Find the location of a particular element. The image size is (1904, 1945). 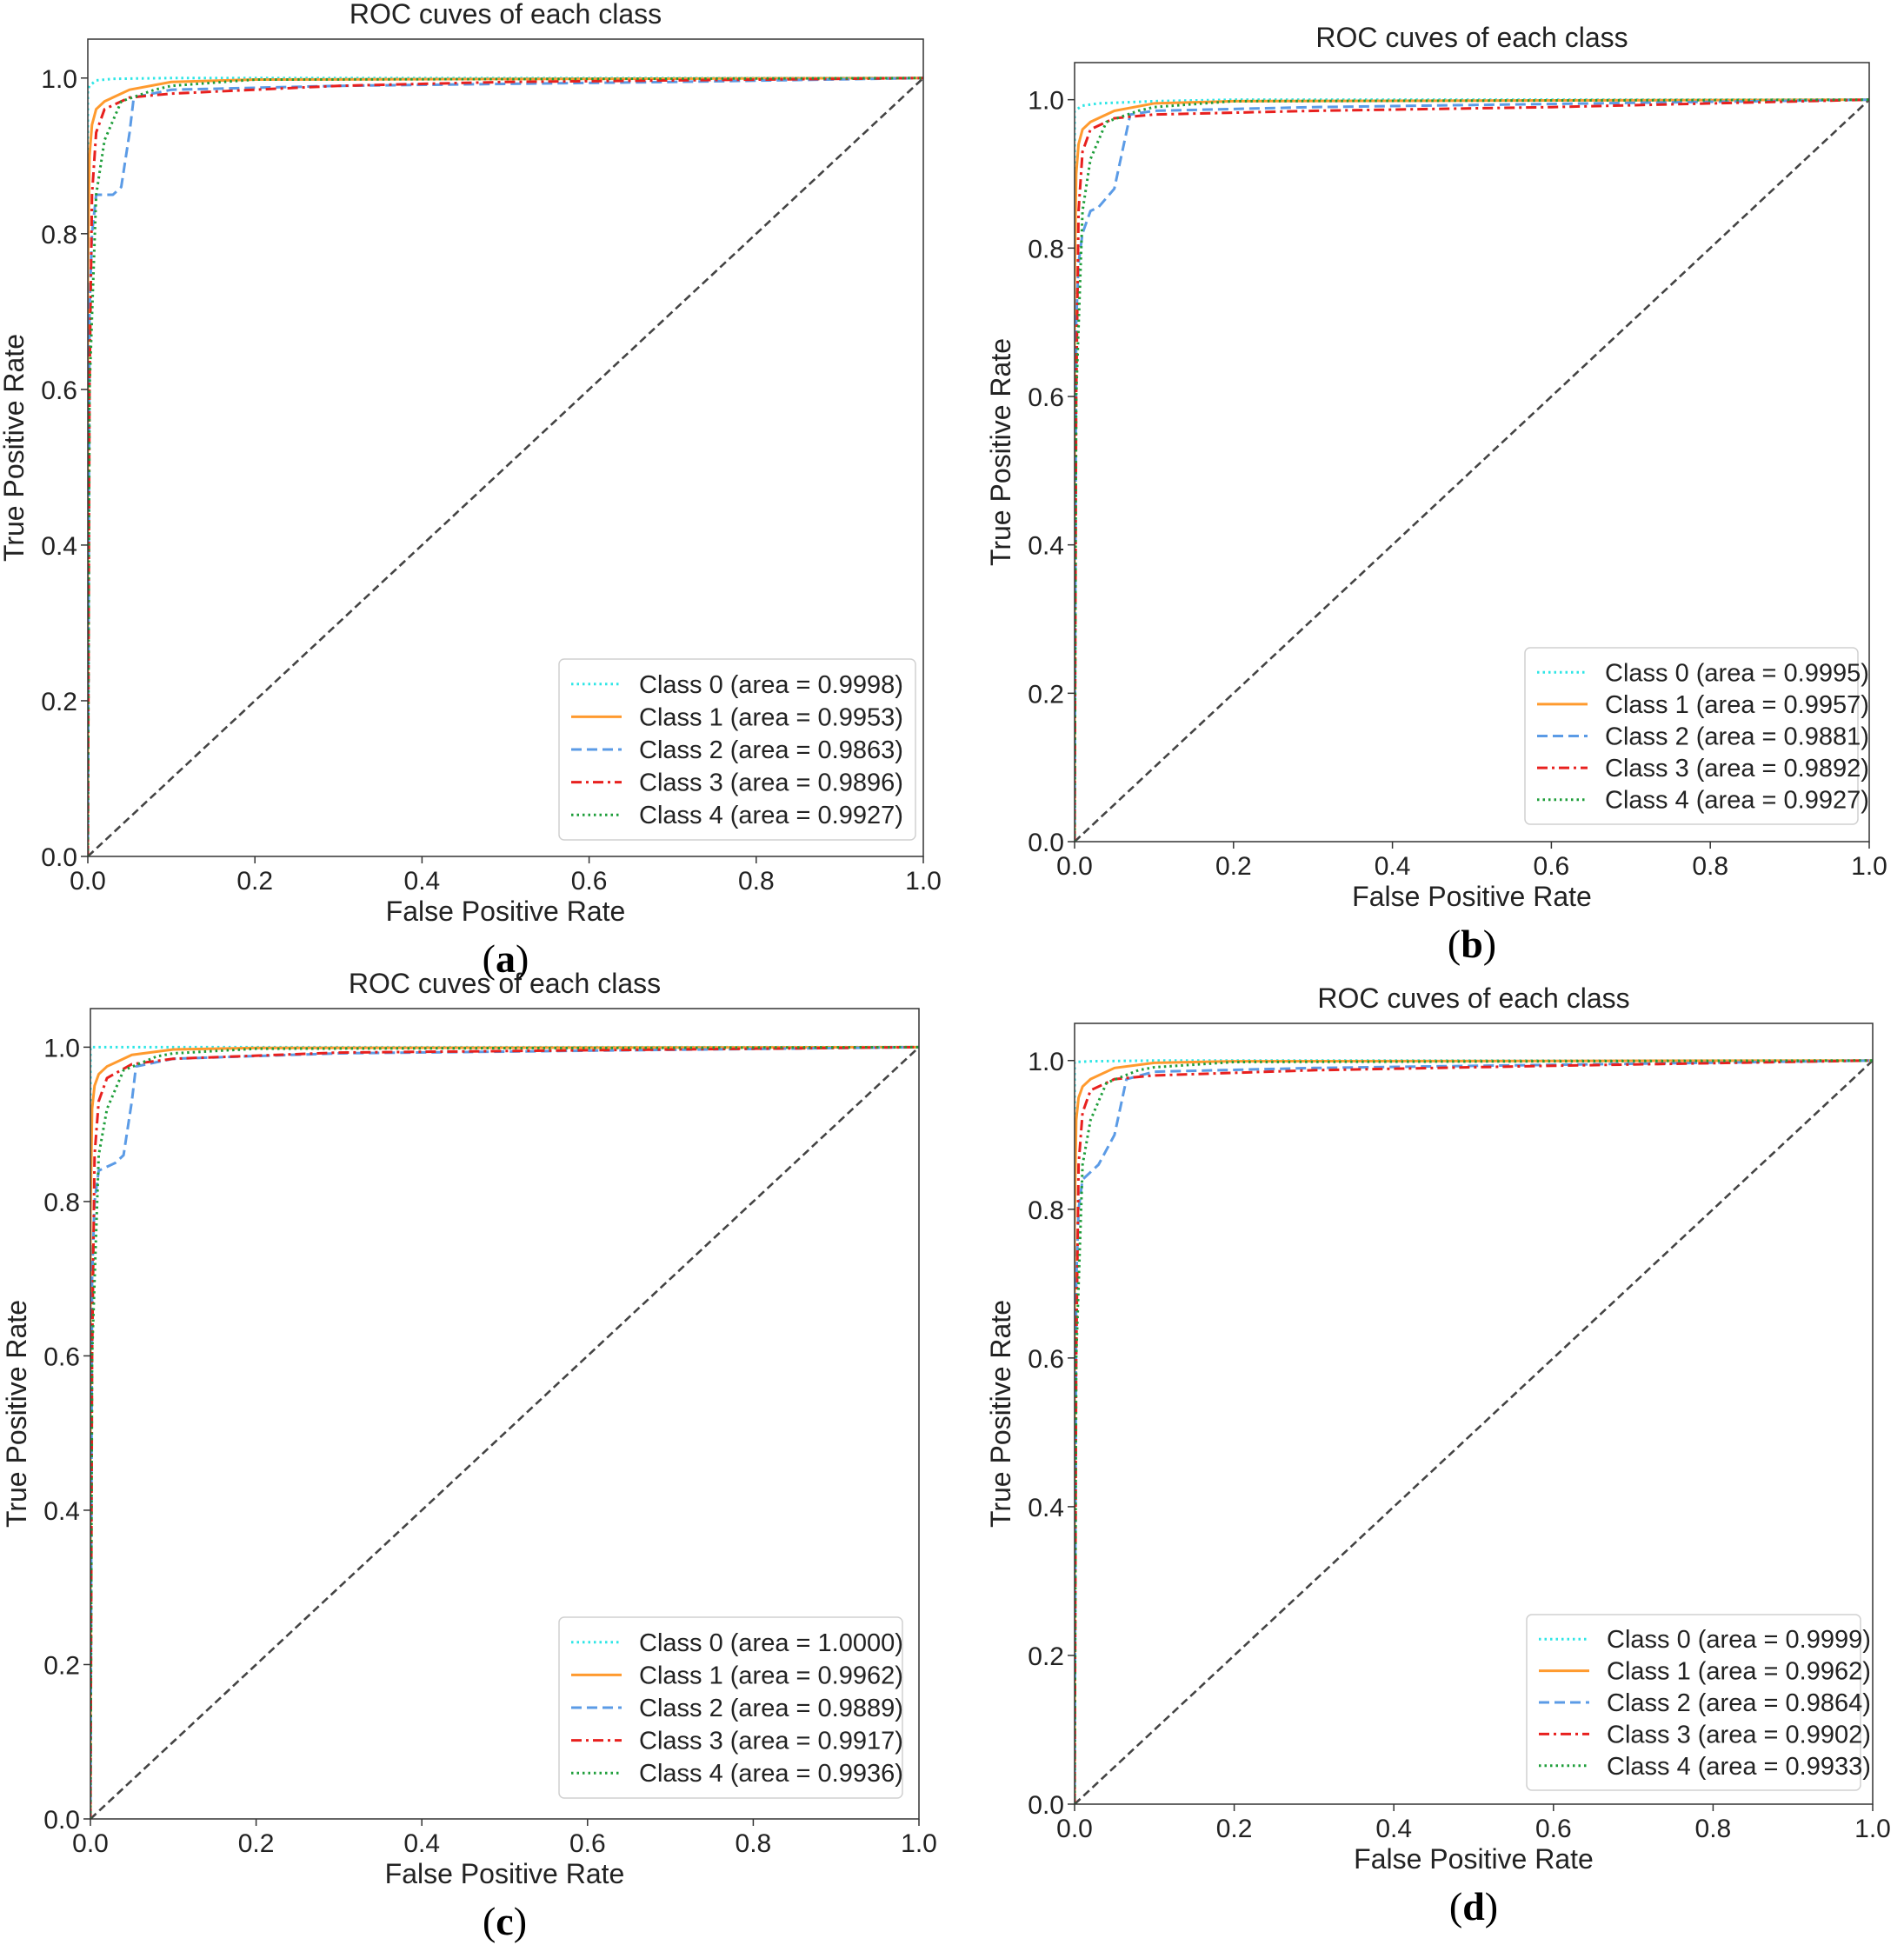

legend-label-class-0: Class 0 (area = 0.9998) is located at coordinates (771, 685).